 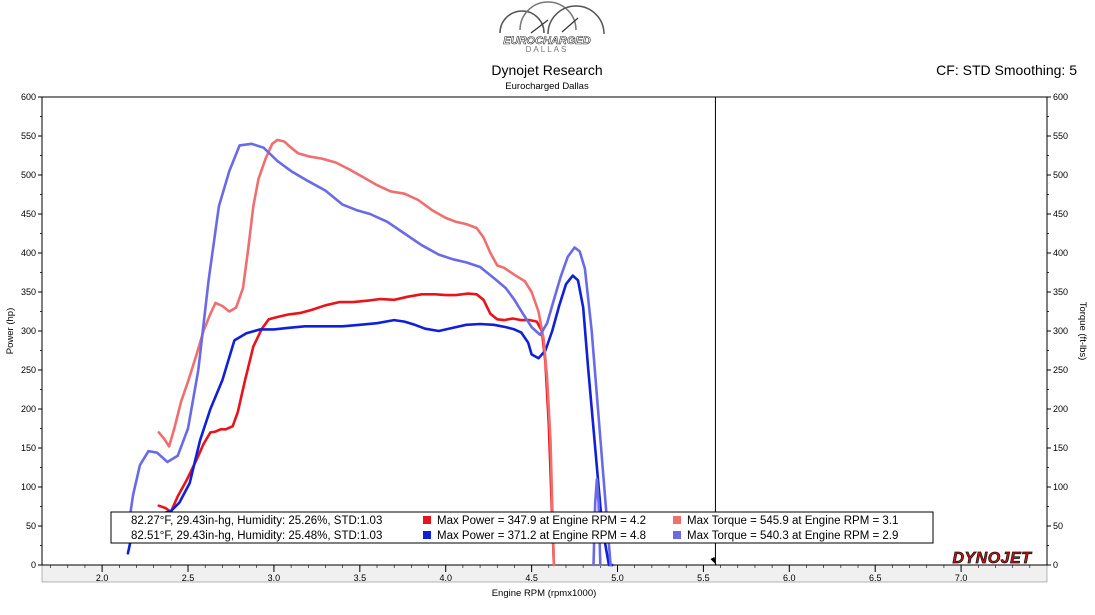 I want to click on legend-box, so click(x=522, y=527).